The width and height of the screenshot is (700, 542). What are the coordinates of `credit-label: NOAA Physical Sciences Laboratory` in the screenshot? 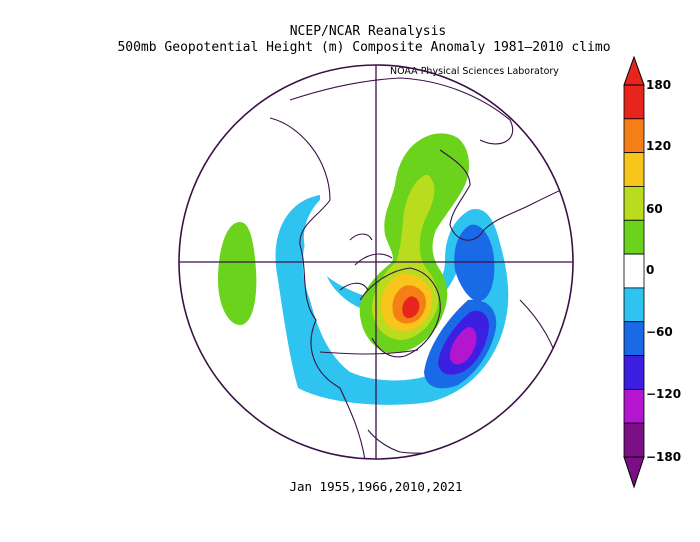 It's located at (474, 71).